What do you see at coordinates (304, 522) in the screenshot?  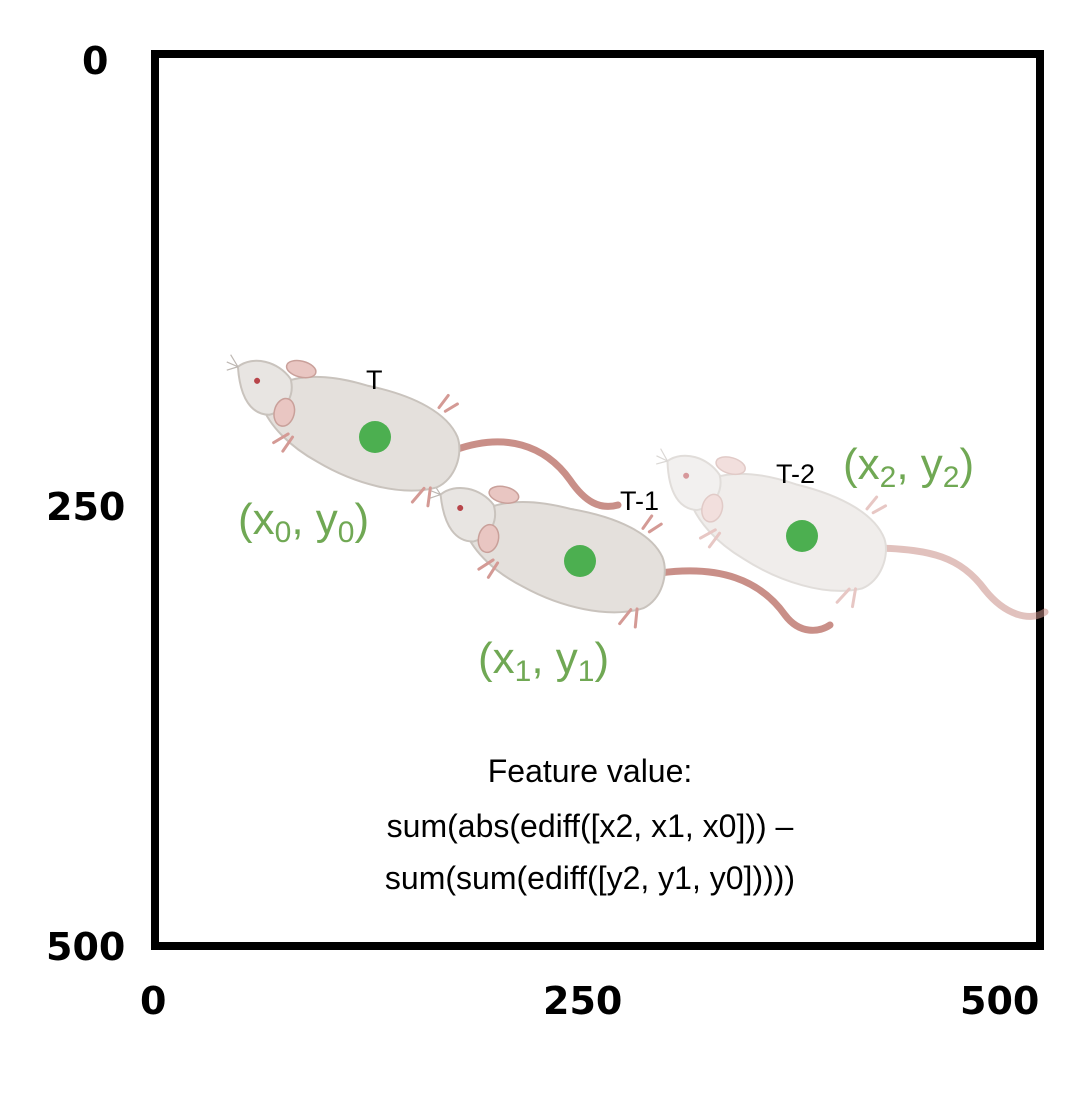 I see `coord-label-0: (x0, y0)` at bounding box center [304, 522].